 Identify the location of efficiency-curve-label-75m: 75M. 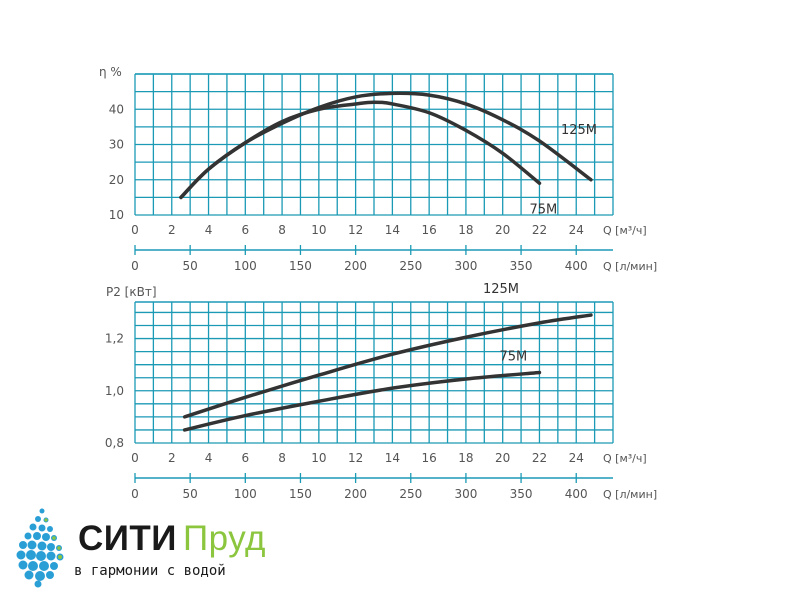
(543, 209).